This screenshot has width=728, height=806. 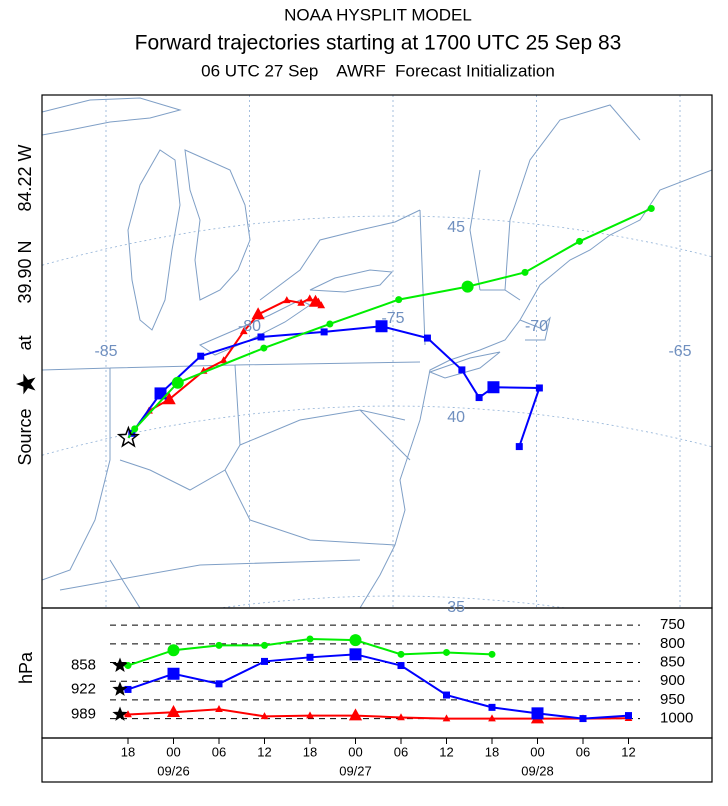 What do you see at coordinates (672, 624) in the screenshot?
I see `level-label: 750` at bounding box center [672, 624].